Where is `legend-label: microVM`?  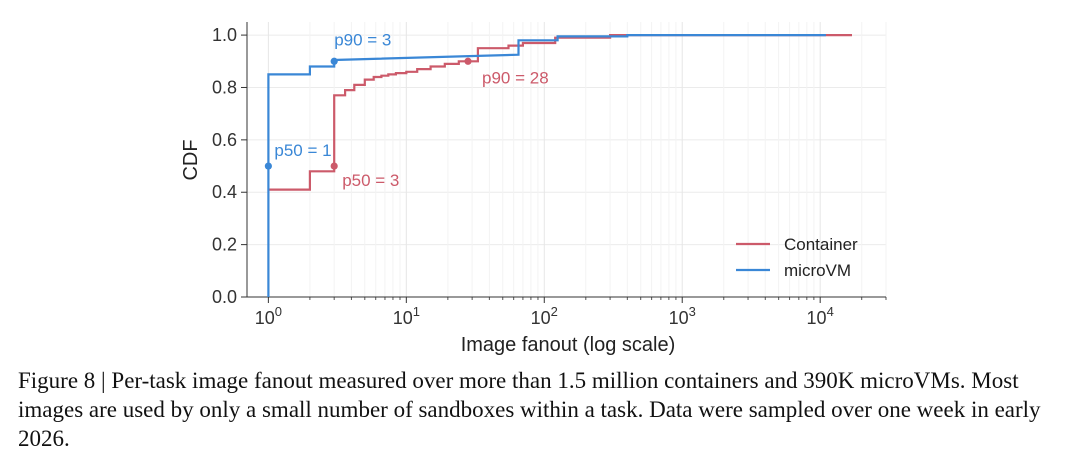
legend-label: microVM is located at coordinates (817, 270).